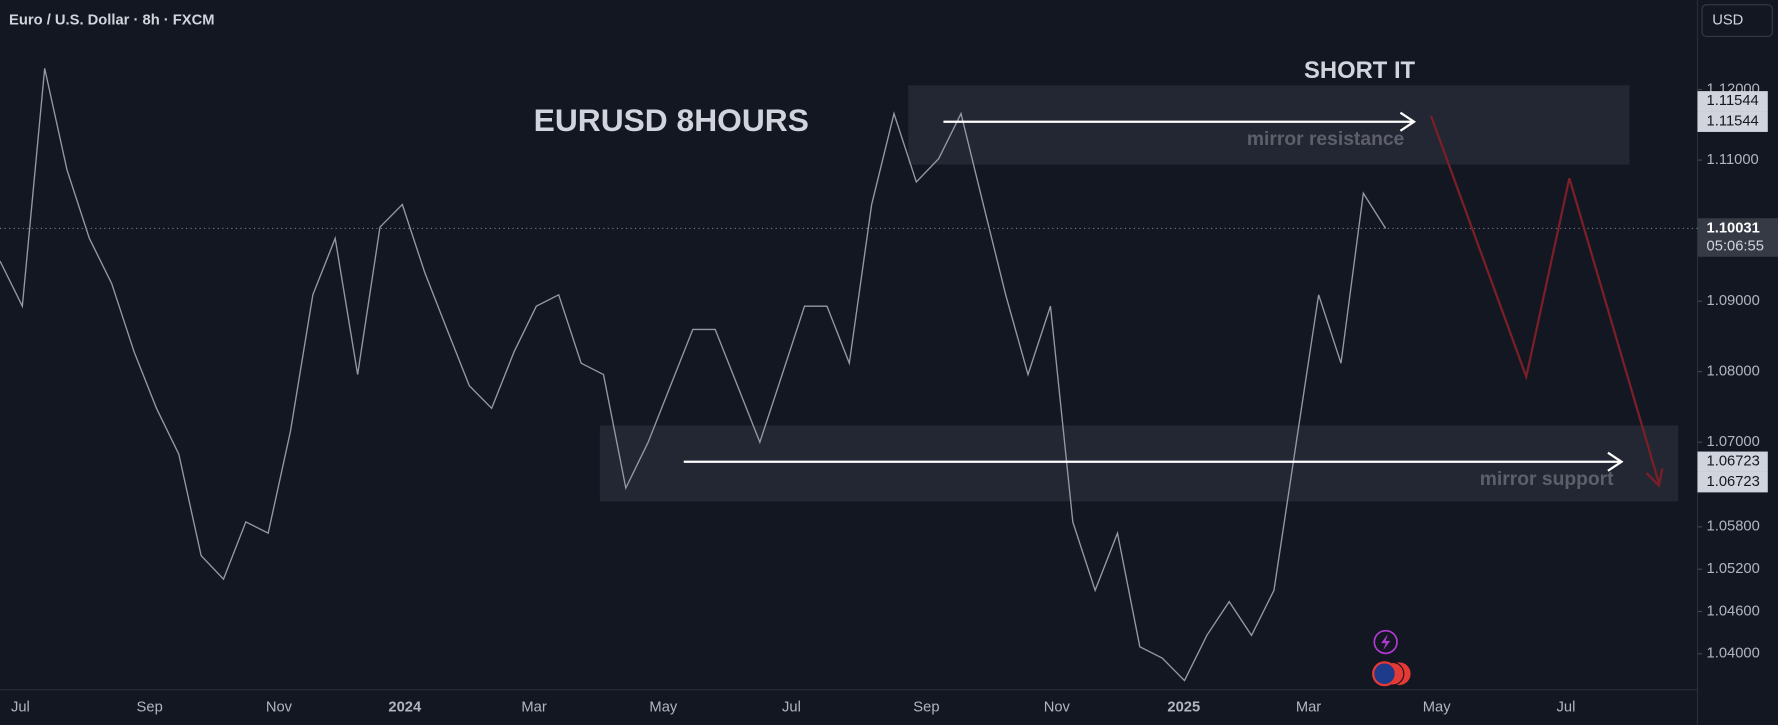  I want to click on currency-button, so click(1737, 21).